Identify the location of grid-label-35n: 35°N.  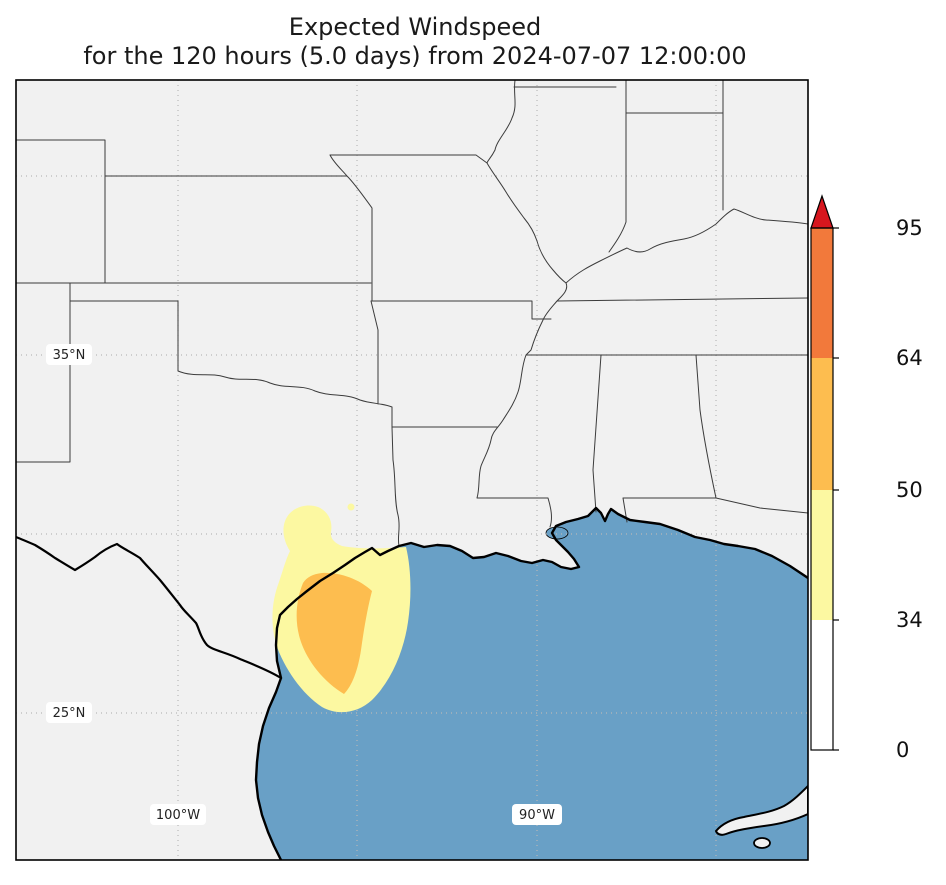
(69, 354).